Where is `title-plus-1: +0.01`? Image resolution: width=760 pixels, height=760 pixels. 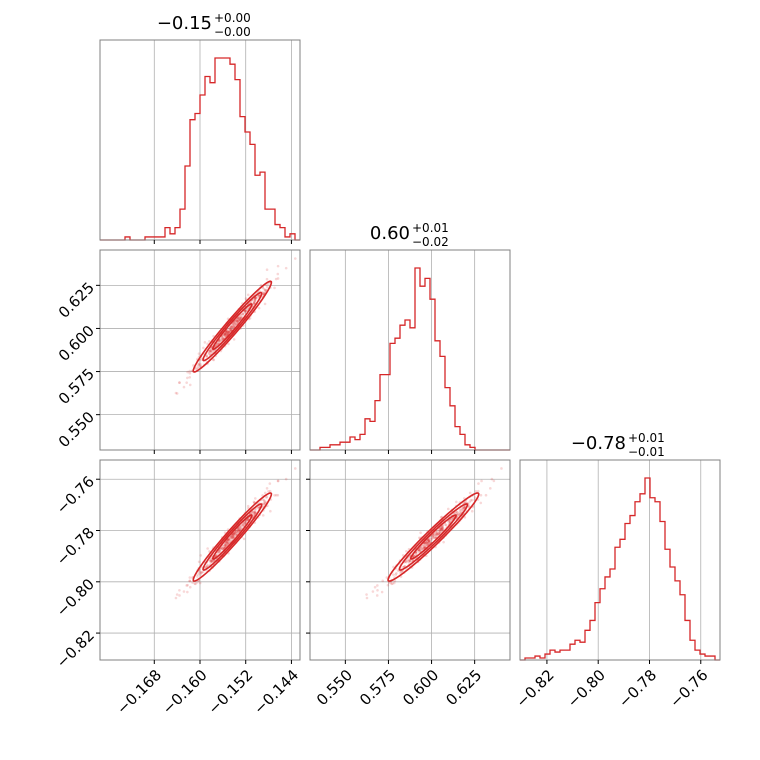 title-plus-1: +0.01 is located at coordinates (430, 228).